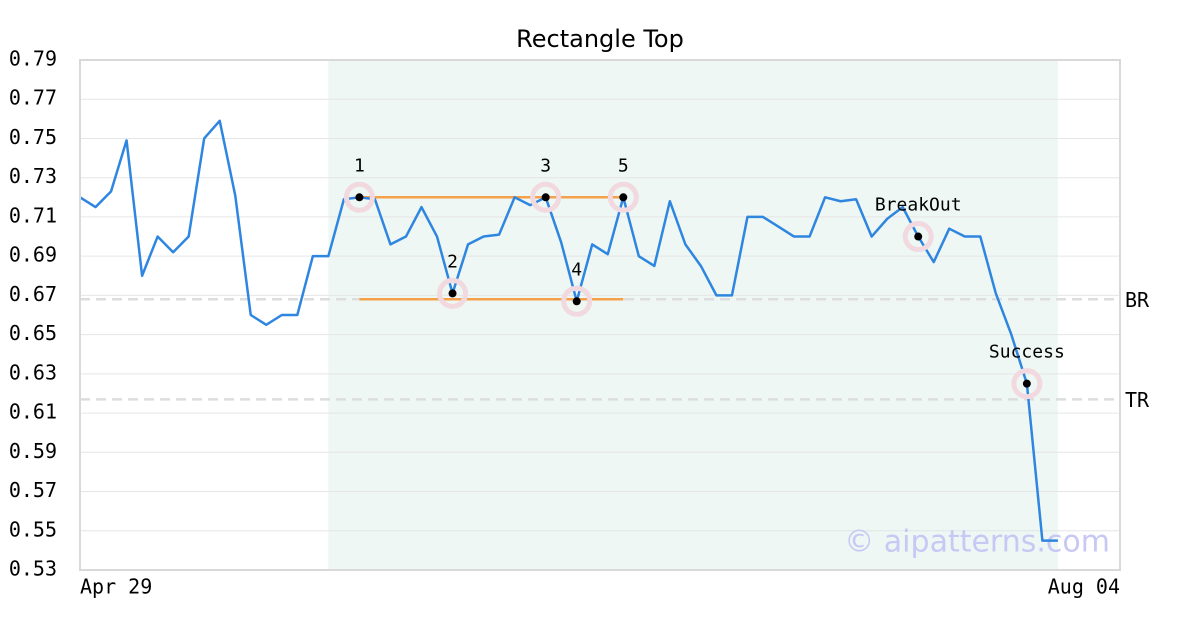 The height and width of the screenshot is (630, 1200). Describe the element at coordinates (1084, 587) in the screenshot. I see `x-tick-label: Aug 04` at that location.